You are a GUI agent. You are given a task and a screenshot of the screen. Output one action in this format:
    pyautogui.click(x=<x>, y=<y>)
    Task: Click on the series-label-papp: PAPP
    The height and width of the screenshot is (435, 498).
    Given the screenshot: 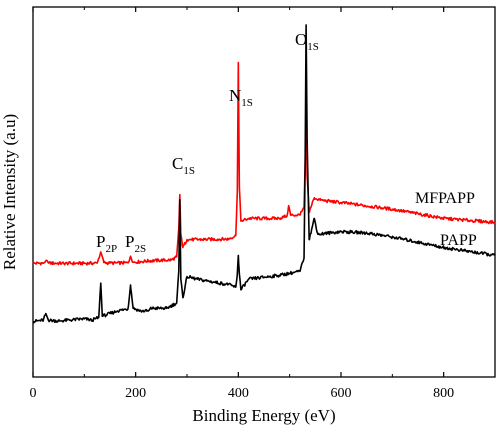 What is the action you would take?
    pyautogui.click(x=458, y=240)
    